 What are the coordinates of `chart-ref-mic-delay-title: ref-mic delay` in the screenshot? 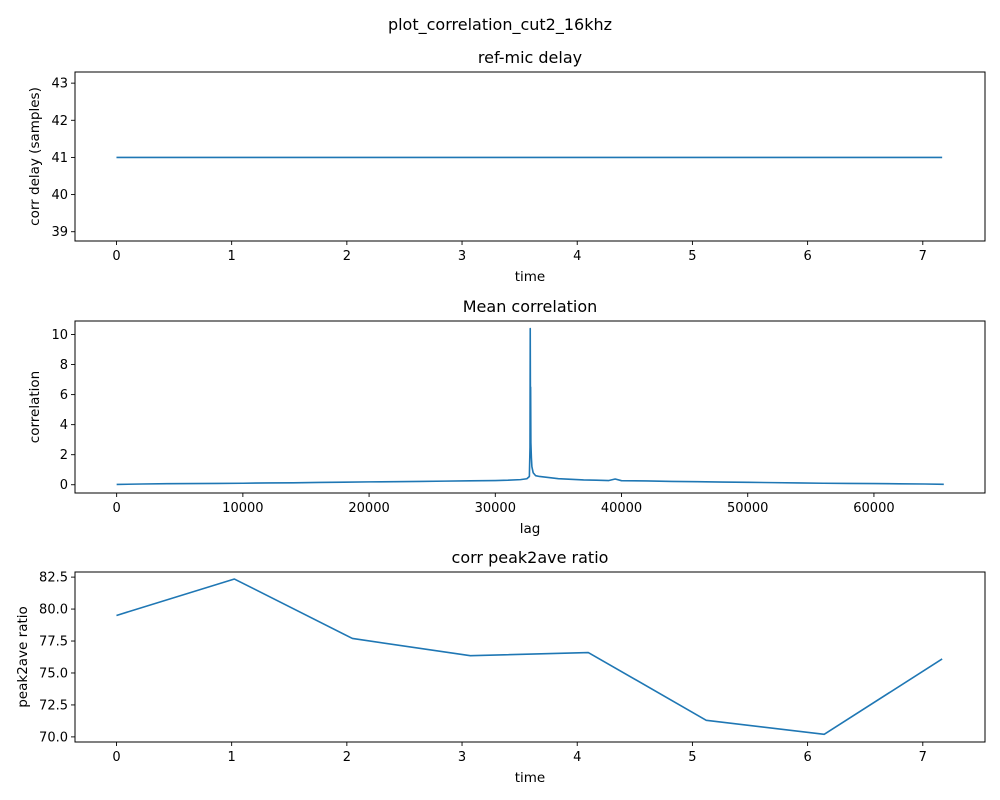 It's located at (530, 57).